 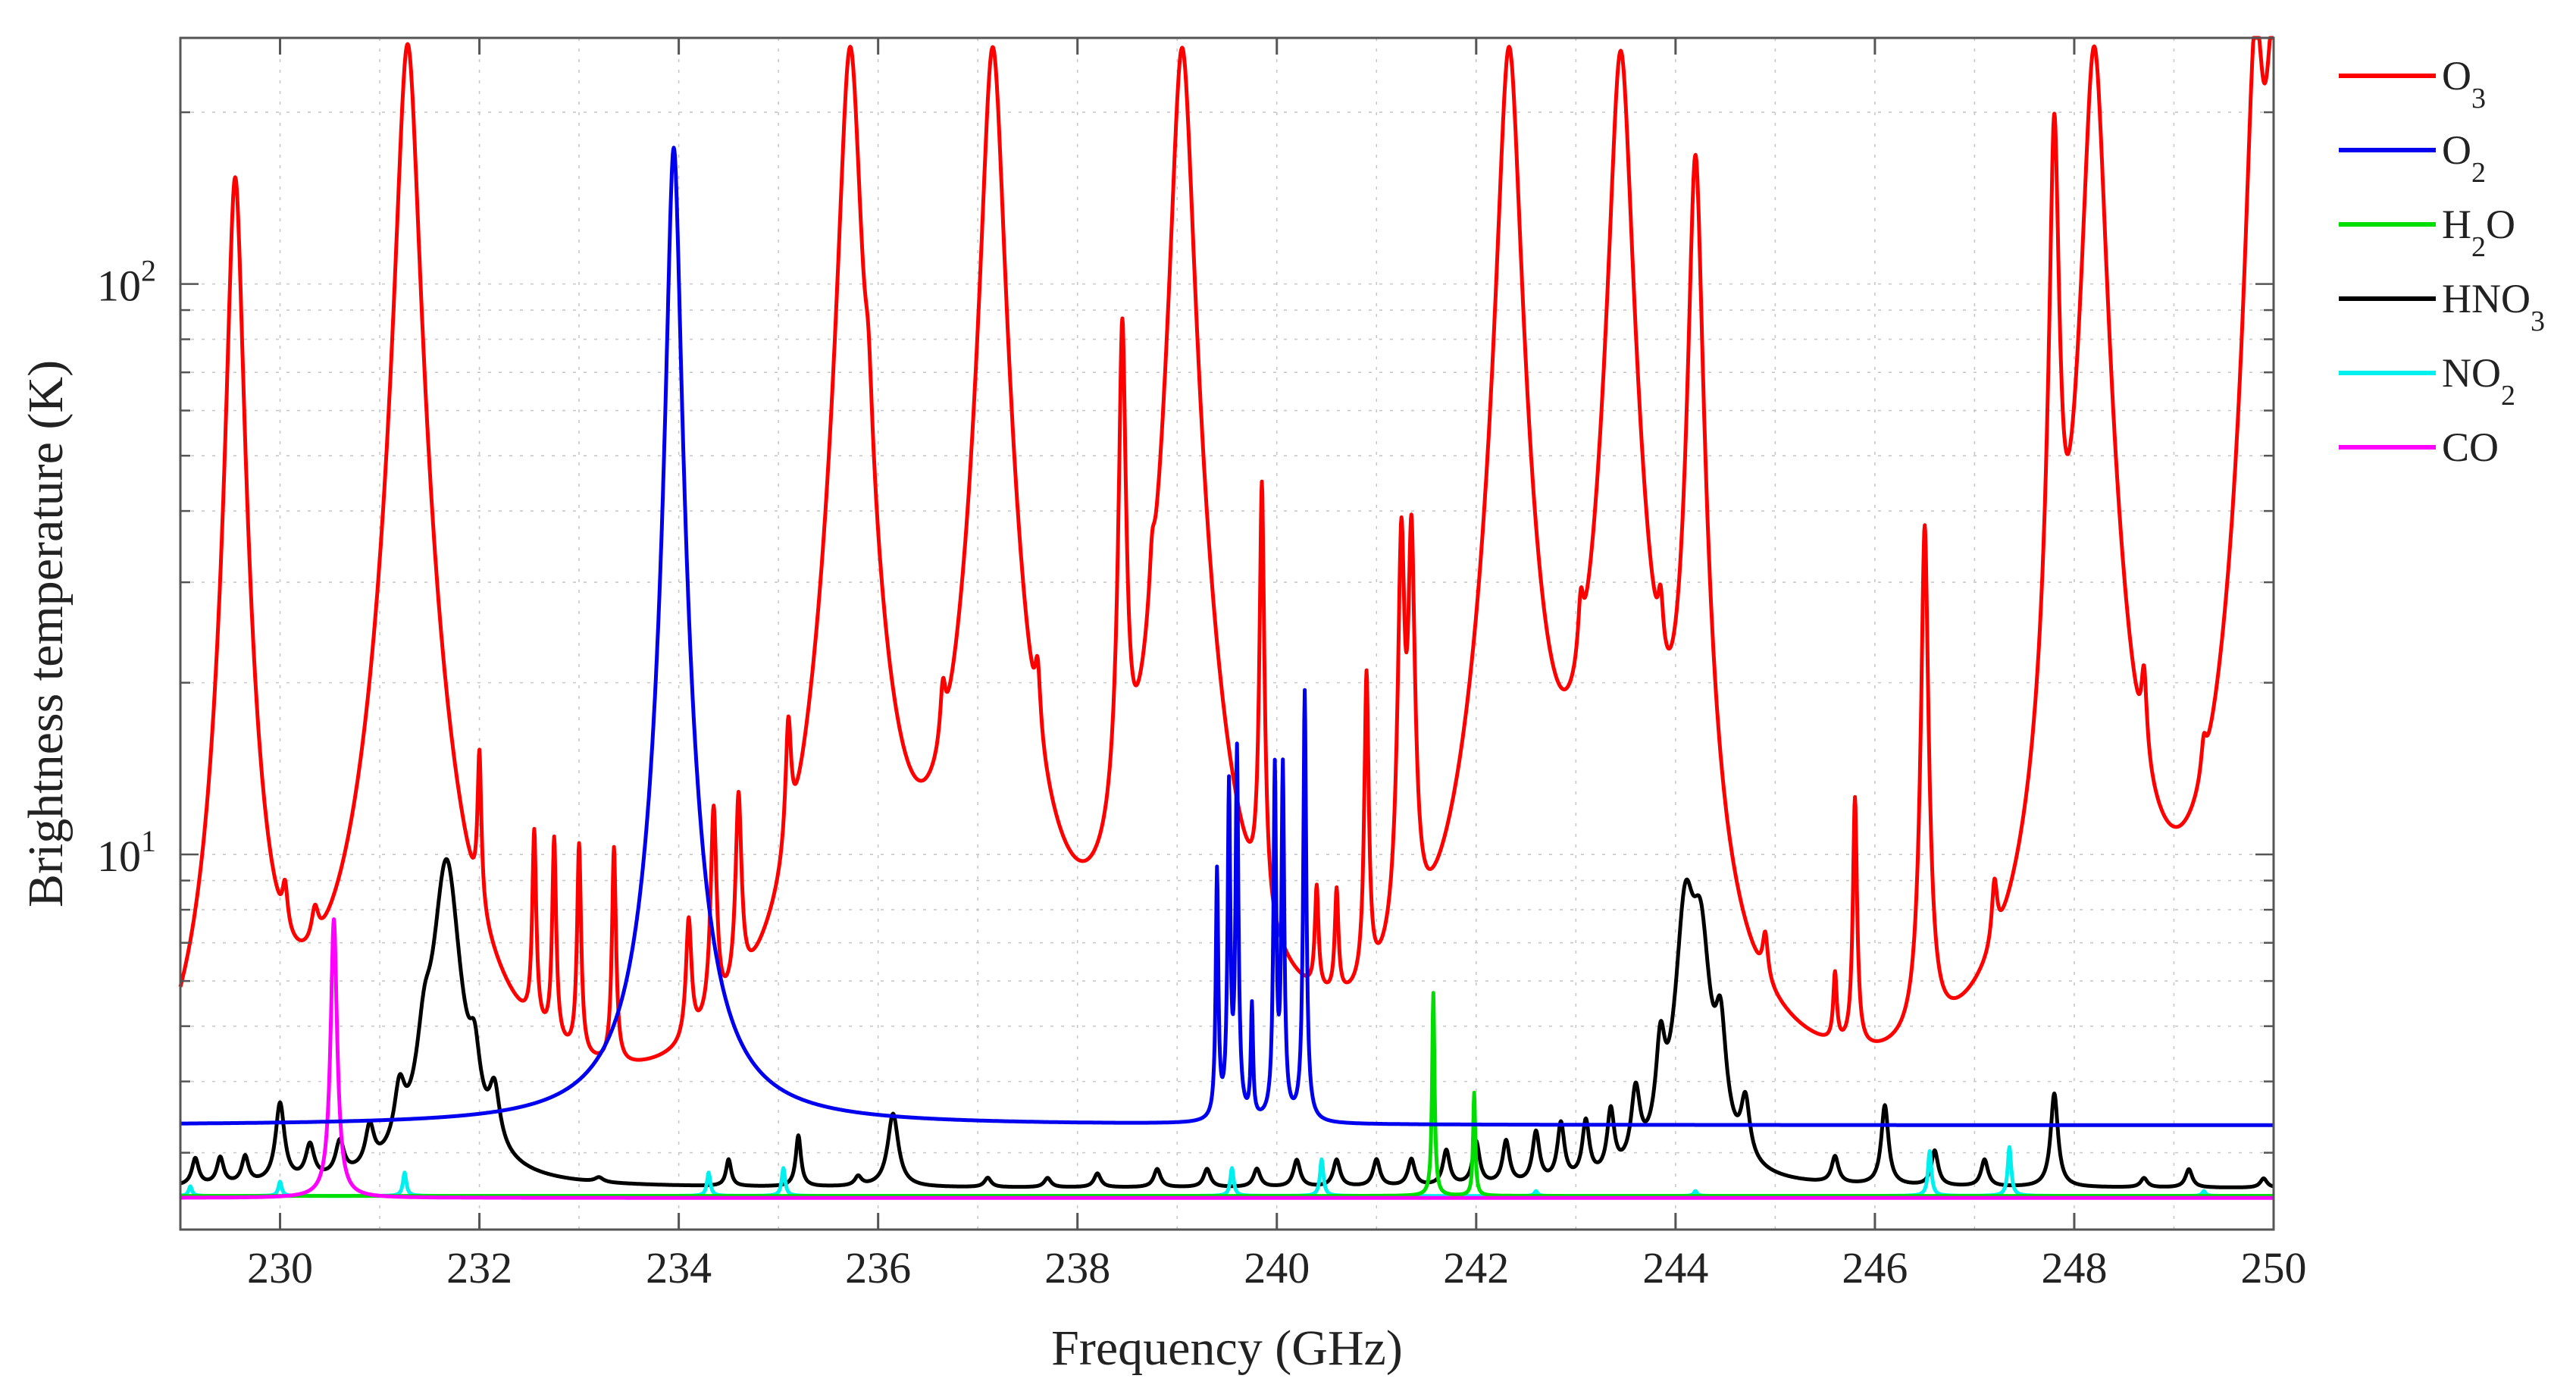 I want to click on series-line-no2, so click(x=1227, y=1171).